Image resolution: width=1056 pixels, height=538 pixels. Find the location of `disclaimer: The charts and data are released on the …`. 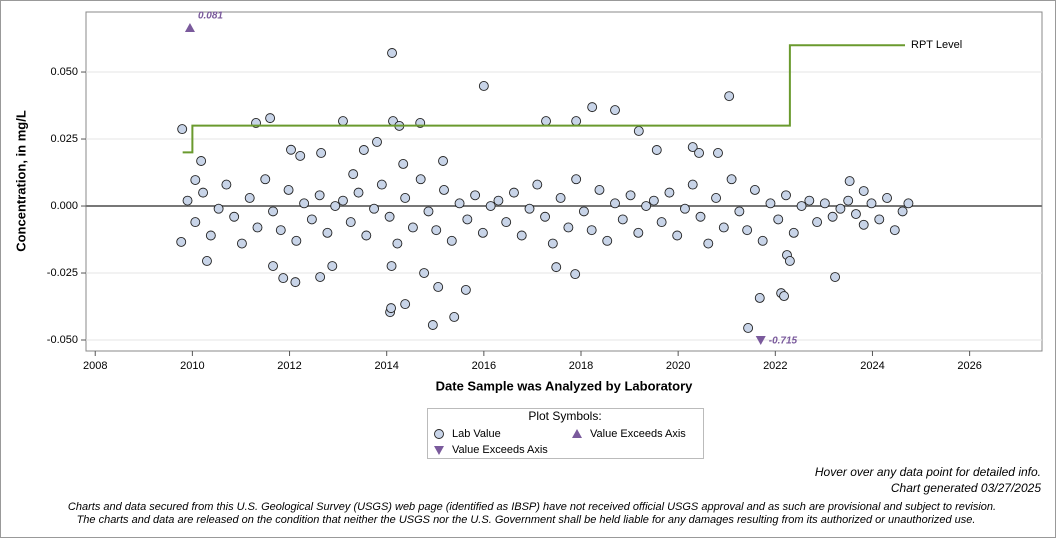

disclaimer: The charts and data are released on the … is located at coordinates (526, 520).